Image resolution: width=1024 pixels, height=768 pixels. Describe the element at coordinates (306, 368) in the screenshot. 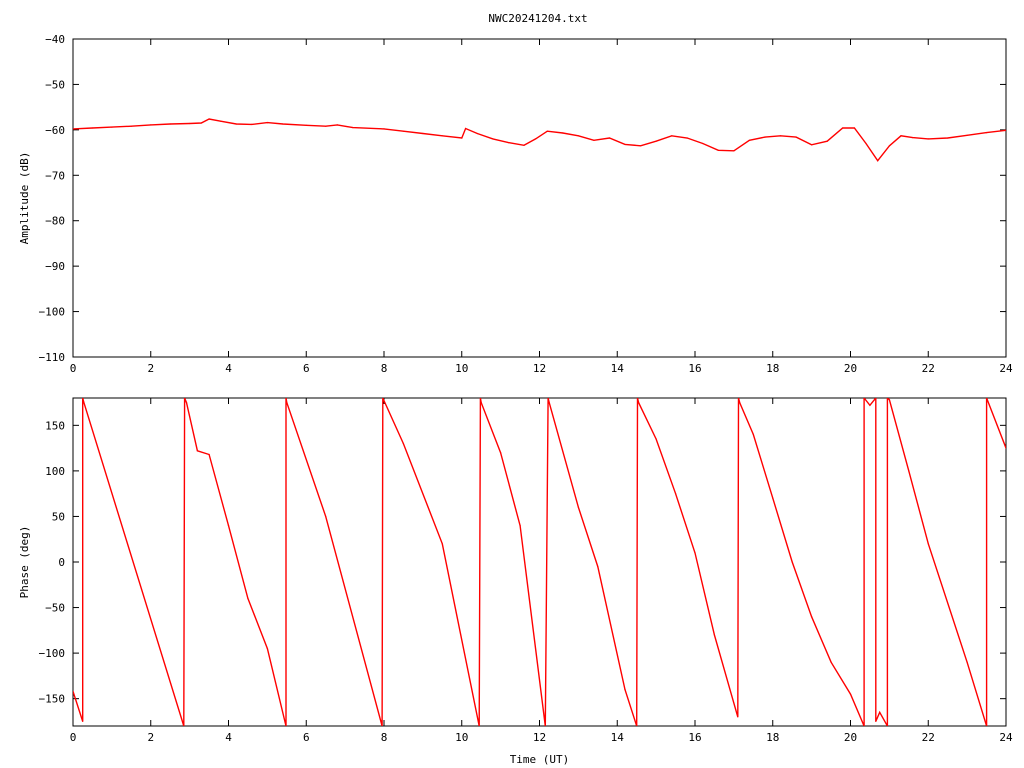

I see `amplitude-x-tick-label: 6` at that location.